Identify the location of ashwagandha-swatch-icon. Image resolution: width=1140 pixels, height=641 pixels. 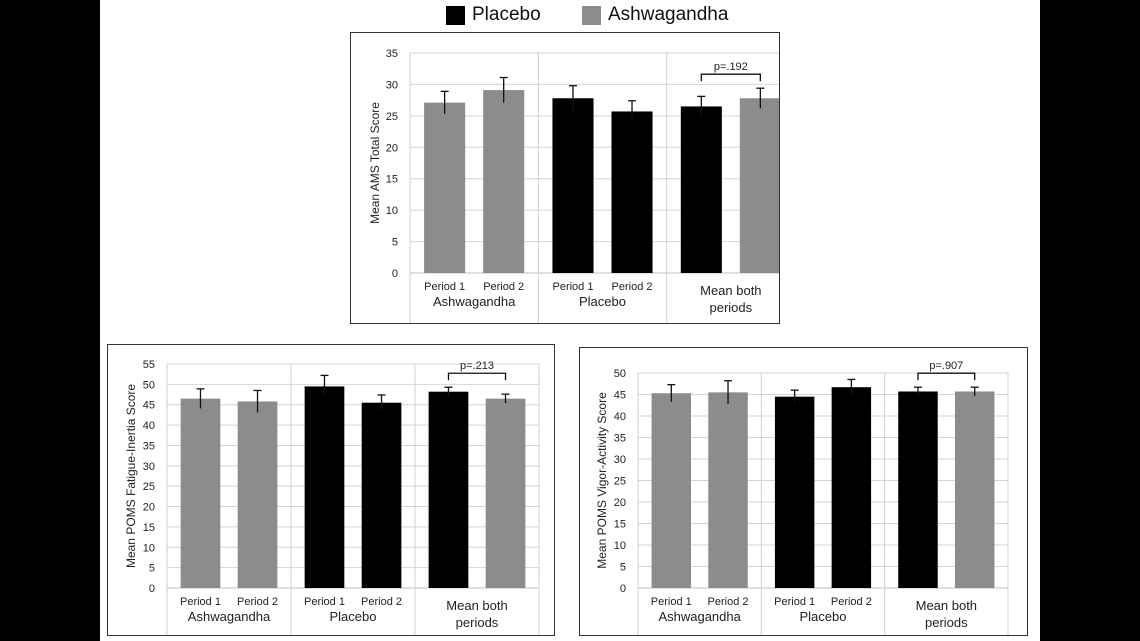
(591, 15).